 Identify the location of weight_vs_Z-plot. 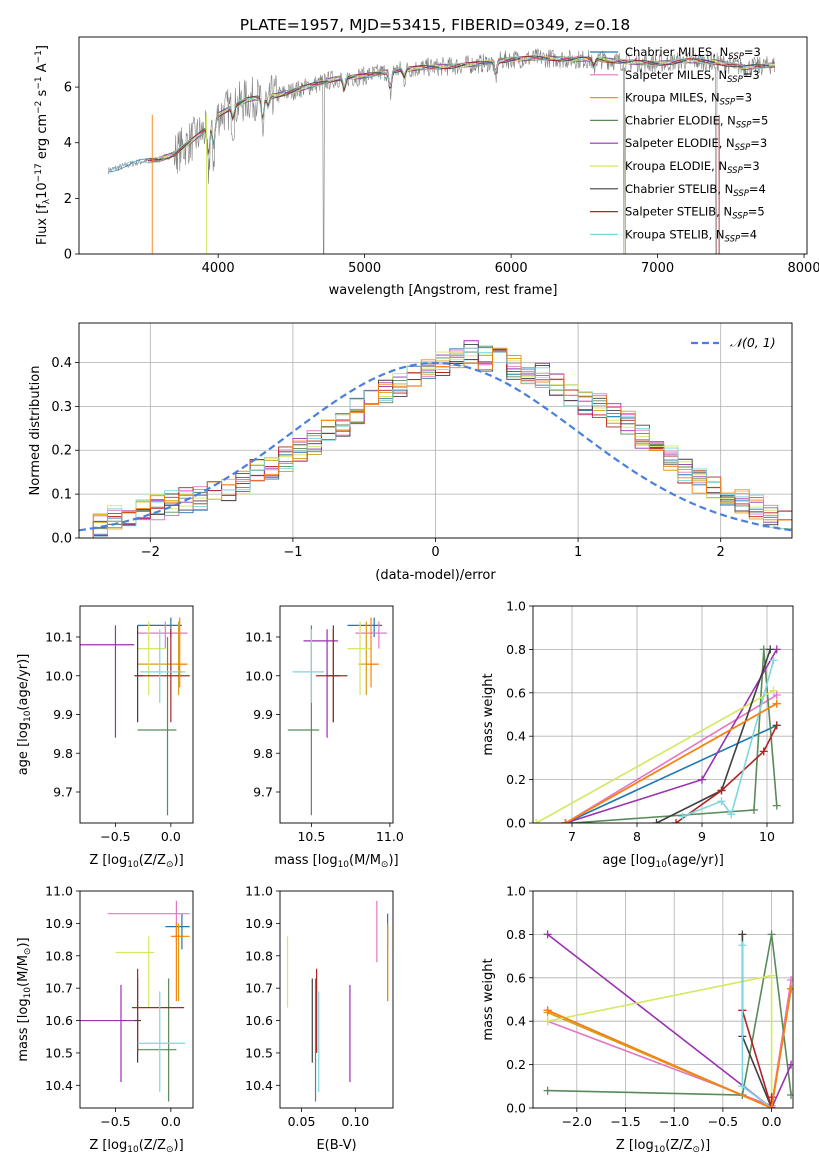
(668, 1019).